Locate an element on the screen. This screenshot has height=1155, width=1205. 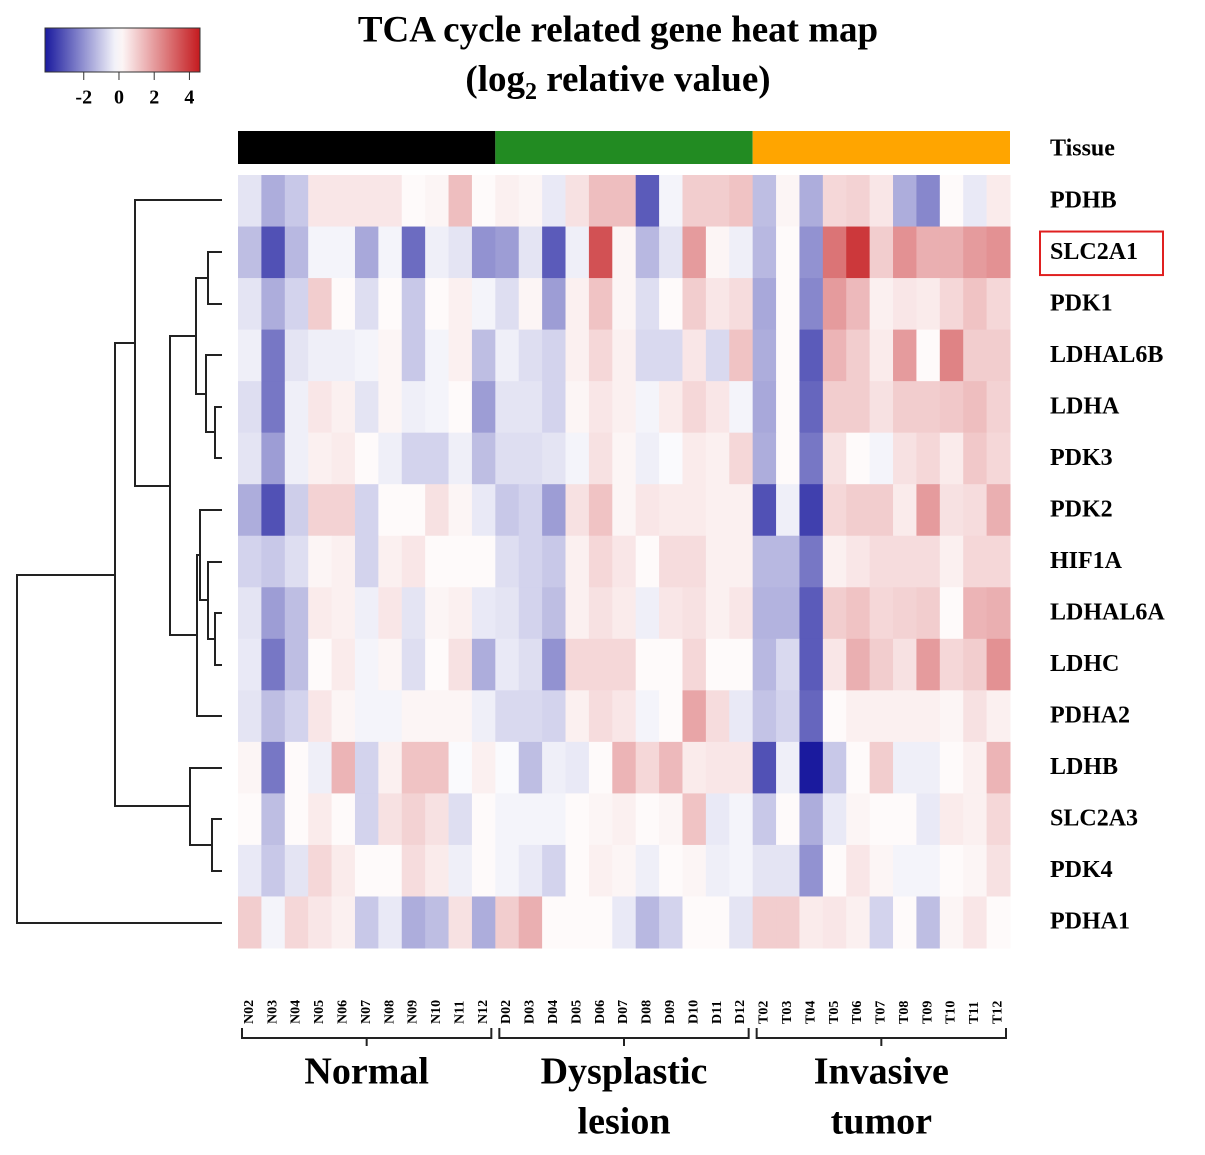
column-label: N02 is located at coordinates (249, 1012).